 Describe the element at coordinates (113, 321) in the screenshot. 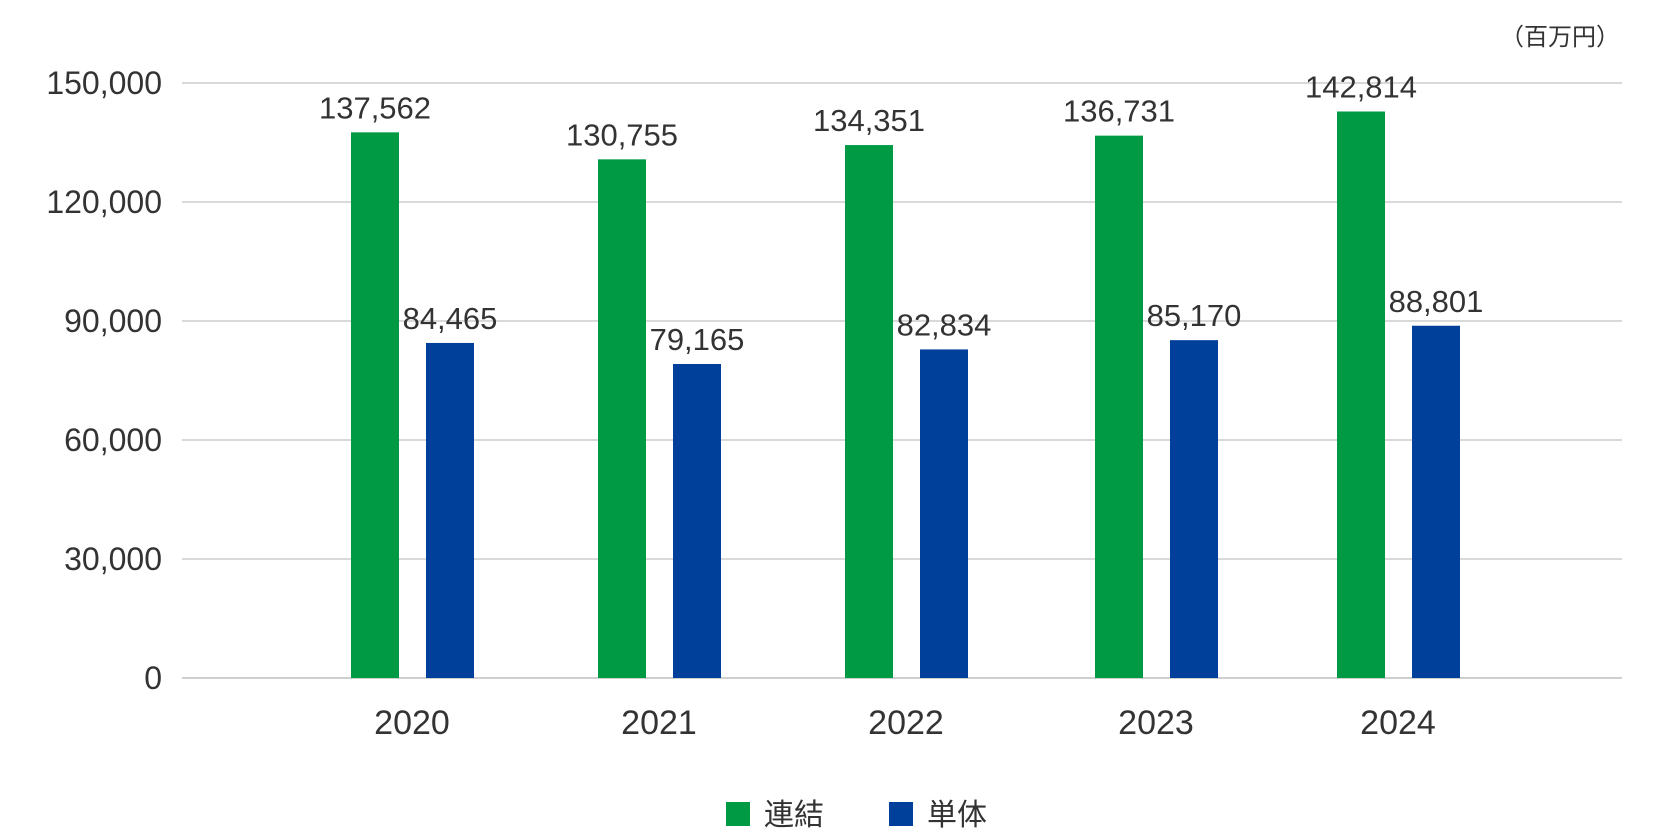

I see `y-tick-label: 90,000` at that location.